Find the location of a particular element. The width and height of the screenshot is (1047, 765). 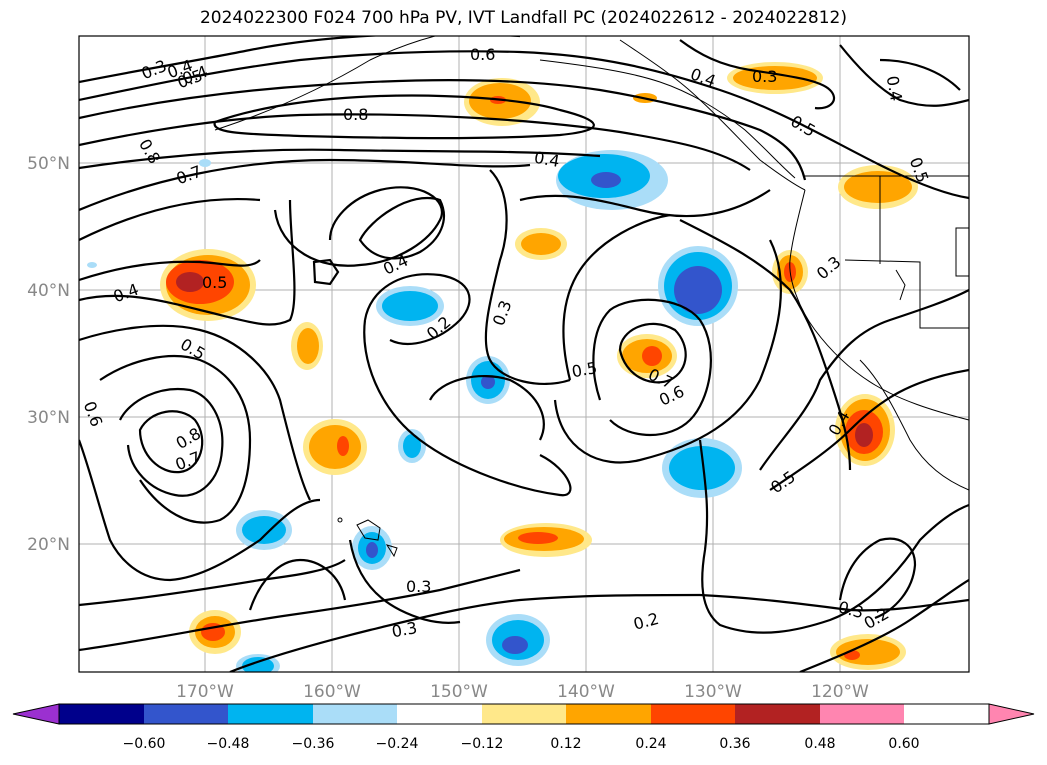

lat-label-40n: 40°N is located at coordinates (48, 291).